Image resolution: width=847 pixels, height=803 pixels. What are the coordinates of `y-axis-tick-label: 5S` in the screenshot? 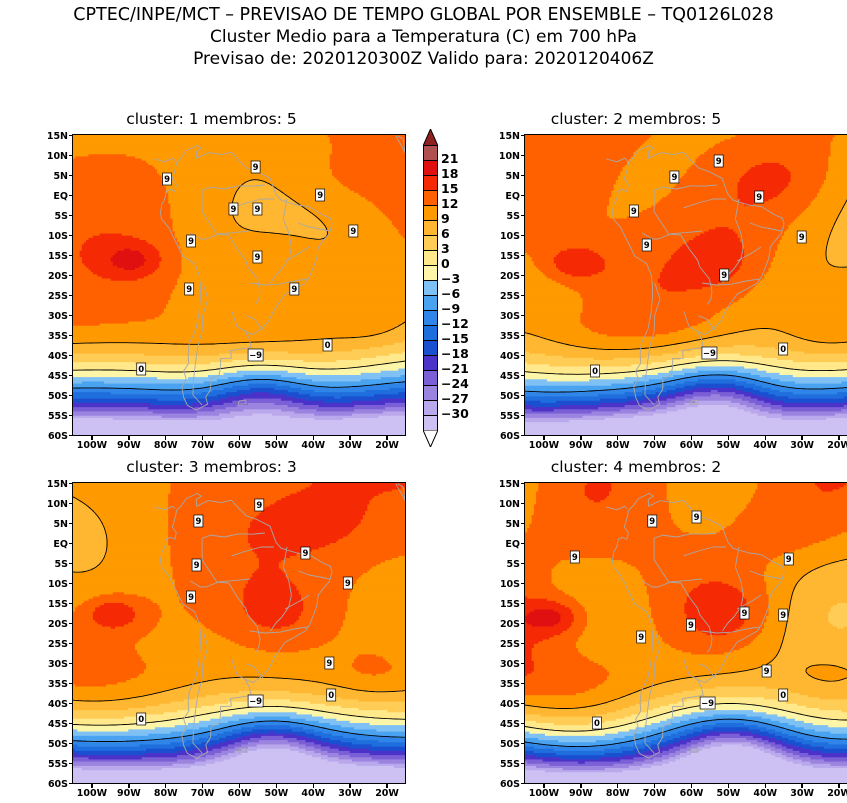 It's located at (61, 216).